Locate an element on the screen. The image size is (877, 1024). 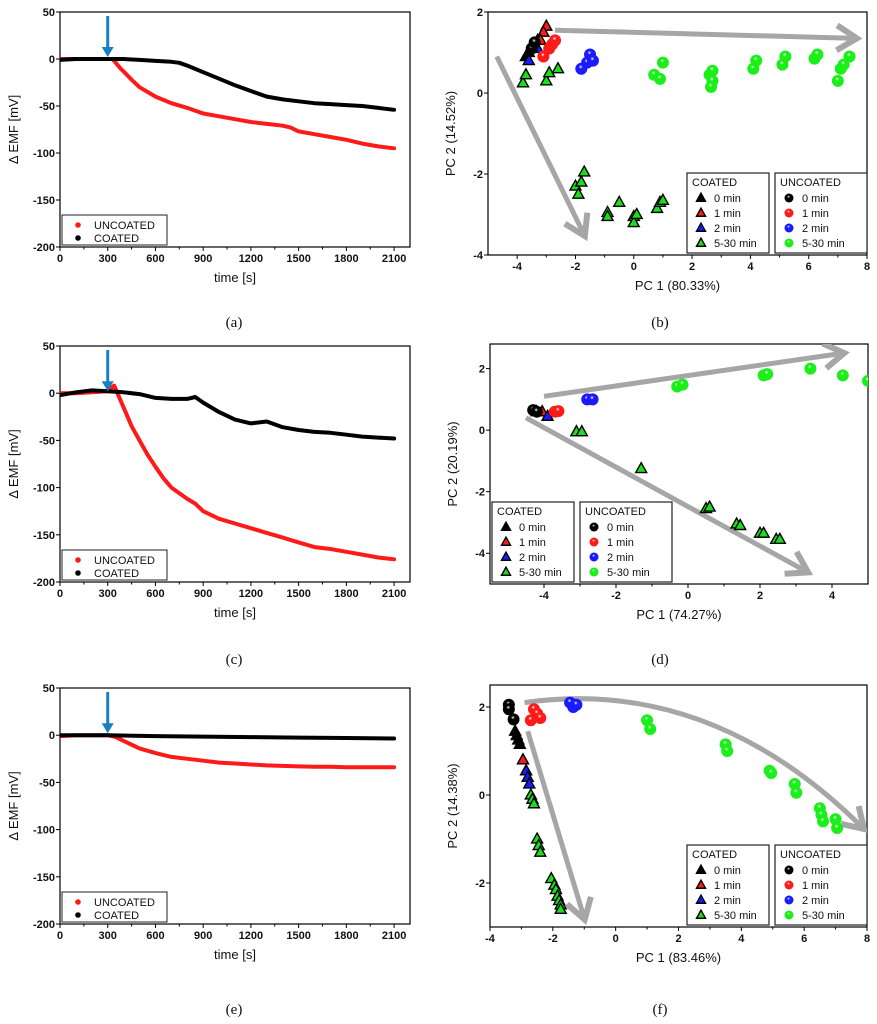
y-tick-label: -100 is located at coordinates (44, 831).